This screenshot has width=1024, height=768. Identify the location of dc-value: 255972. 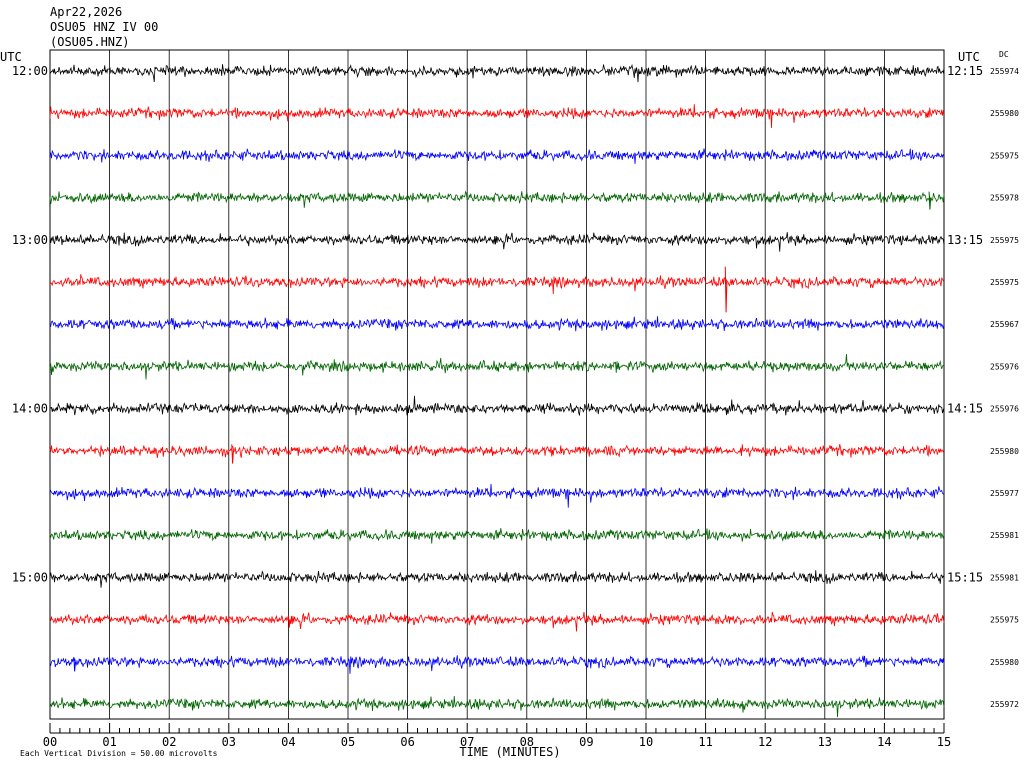
(1004, 704).